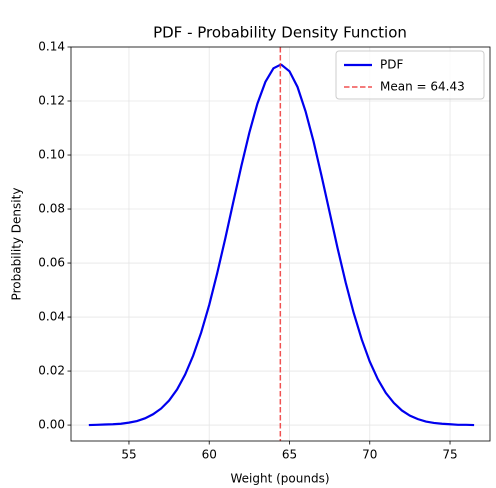  Describe the element at coordinates (369, 455) in the screenshot. I see `x-tick-label: 70` at that location.